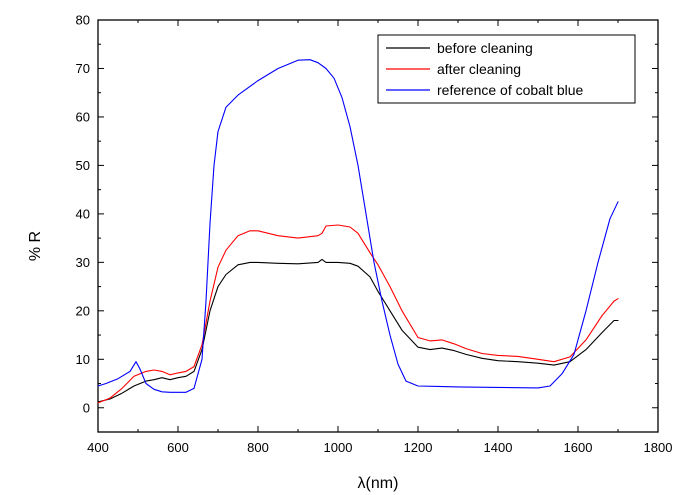 This screenshot has height=495, width=679. What do you see at coordinates (258, 447) in the screenshot?
I see `x-tick-label-800: 800` at bounding box center [258, 447].